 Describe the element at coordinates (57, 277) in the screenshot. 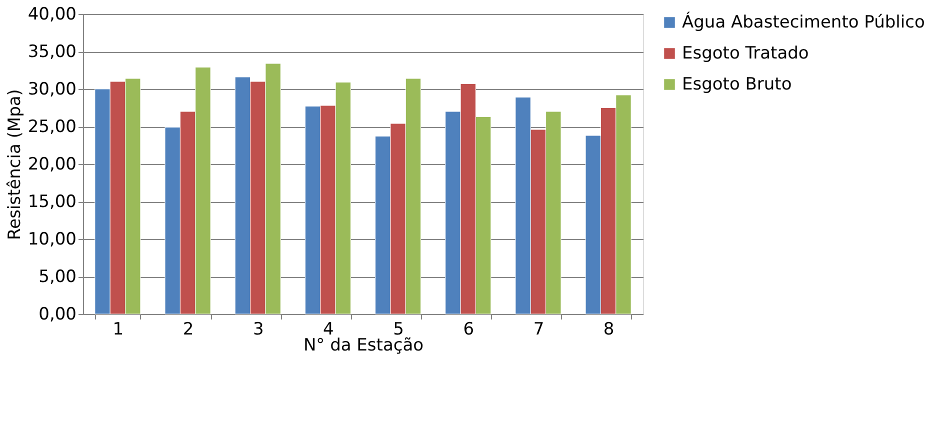

I see `y-tick-label: 5,00` at that location.